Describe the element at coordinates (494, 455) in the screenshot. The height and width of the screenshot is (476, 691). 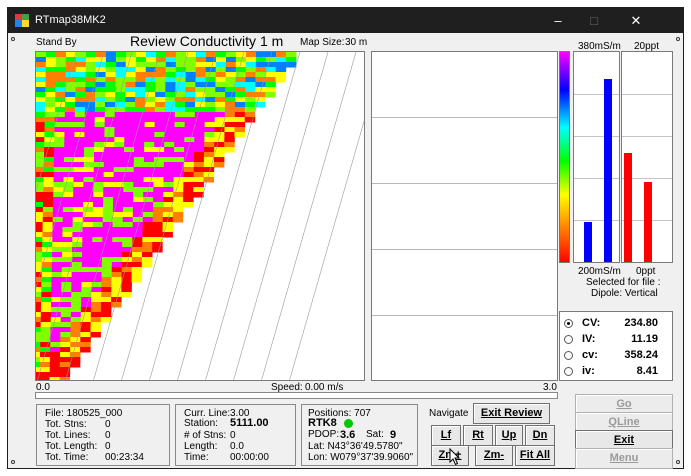
I see `zoom-out-button: Zm-` at that location.